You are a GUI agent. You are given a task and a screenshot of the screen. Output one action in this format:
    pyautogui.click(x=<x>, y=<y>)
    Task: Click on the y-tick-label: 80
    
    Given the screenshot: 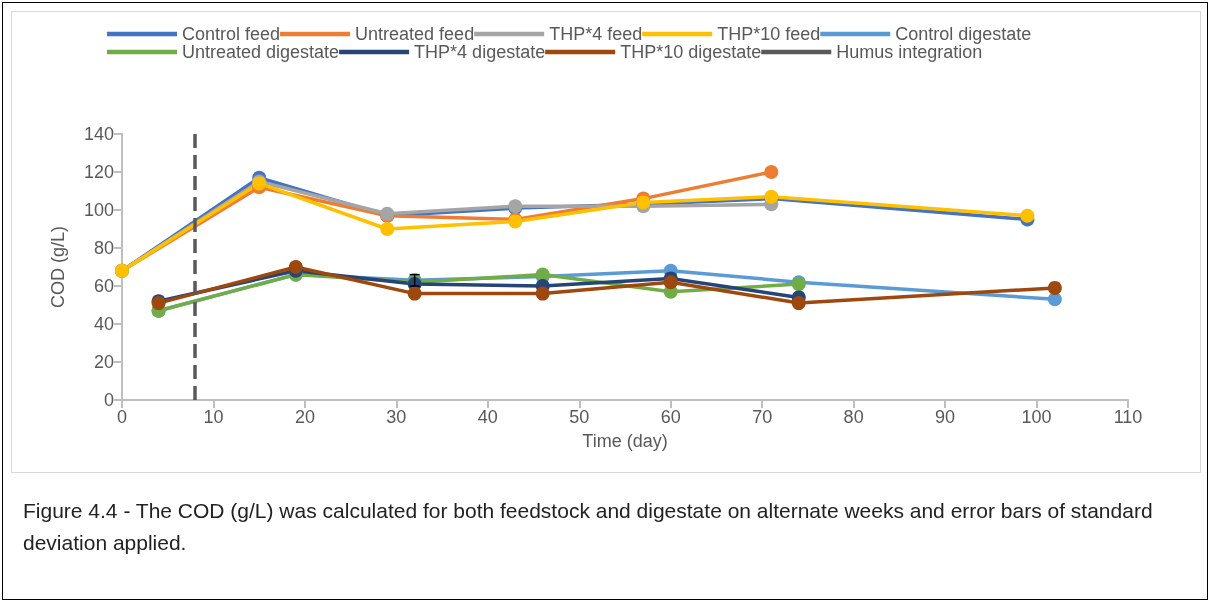 What is the action you would take?
    pyautogui.click(x=103, y=248)
    